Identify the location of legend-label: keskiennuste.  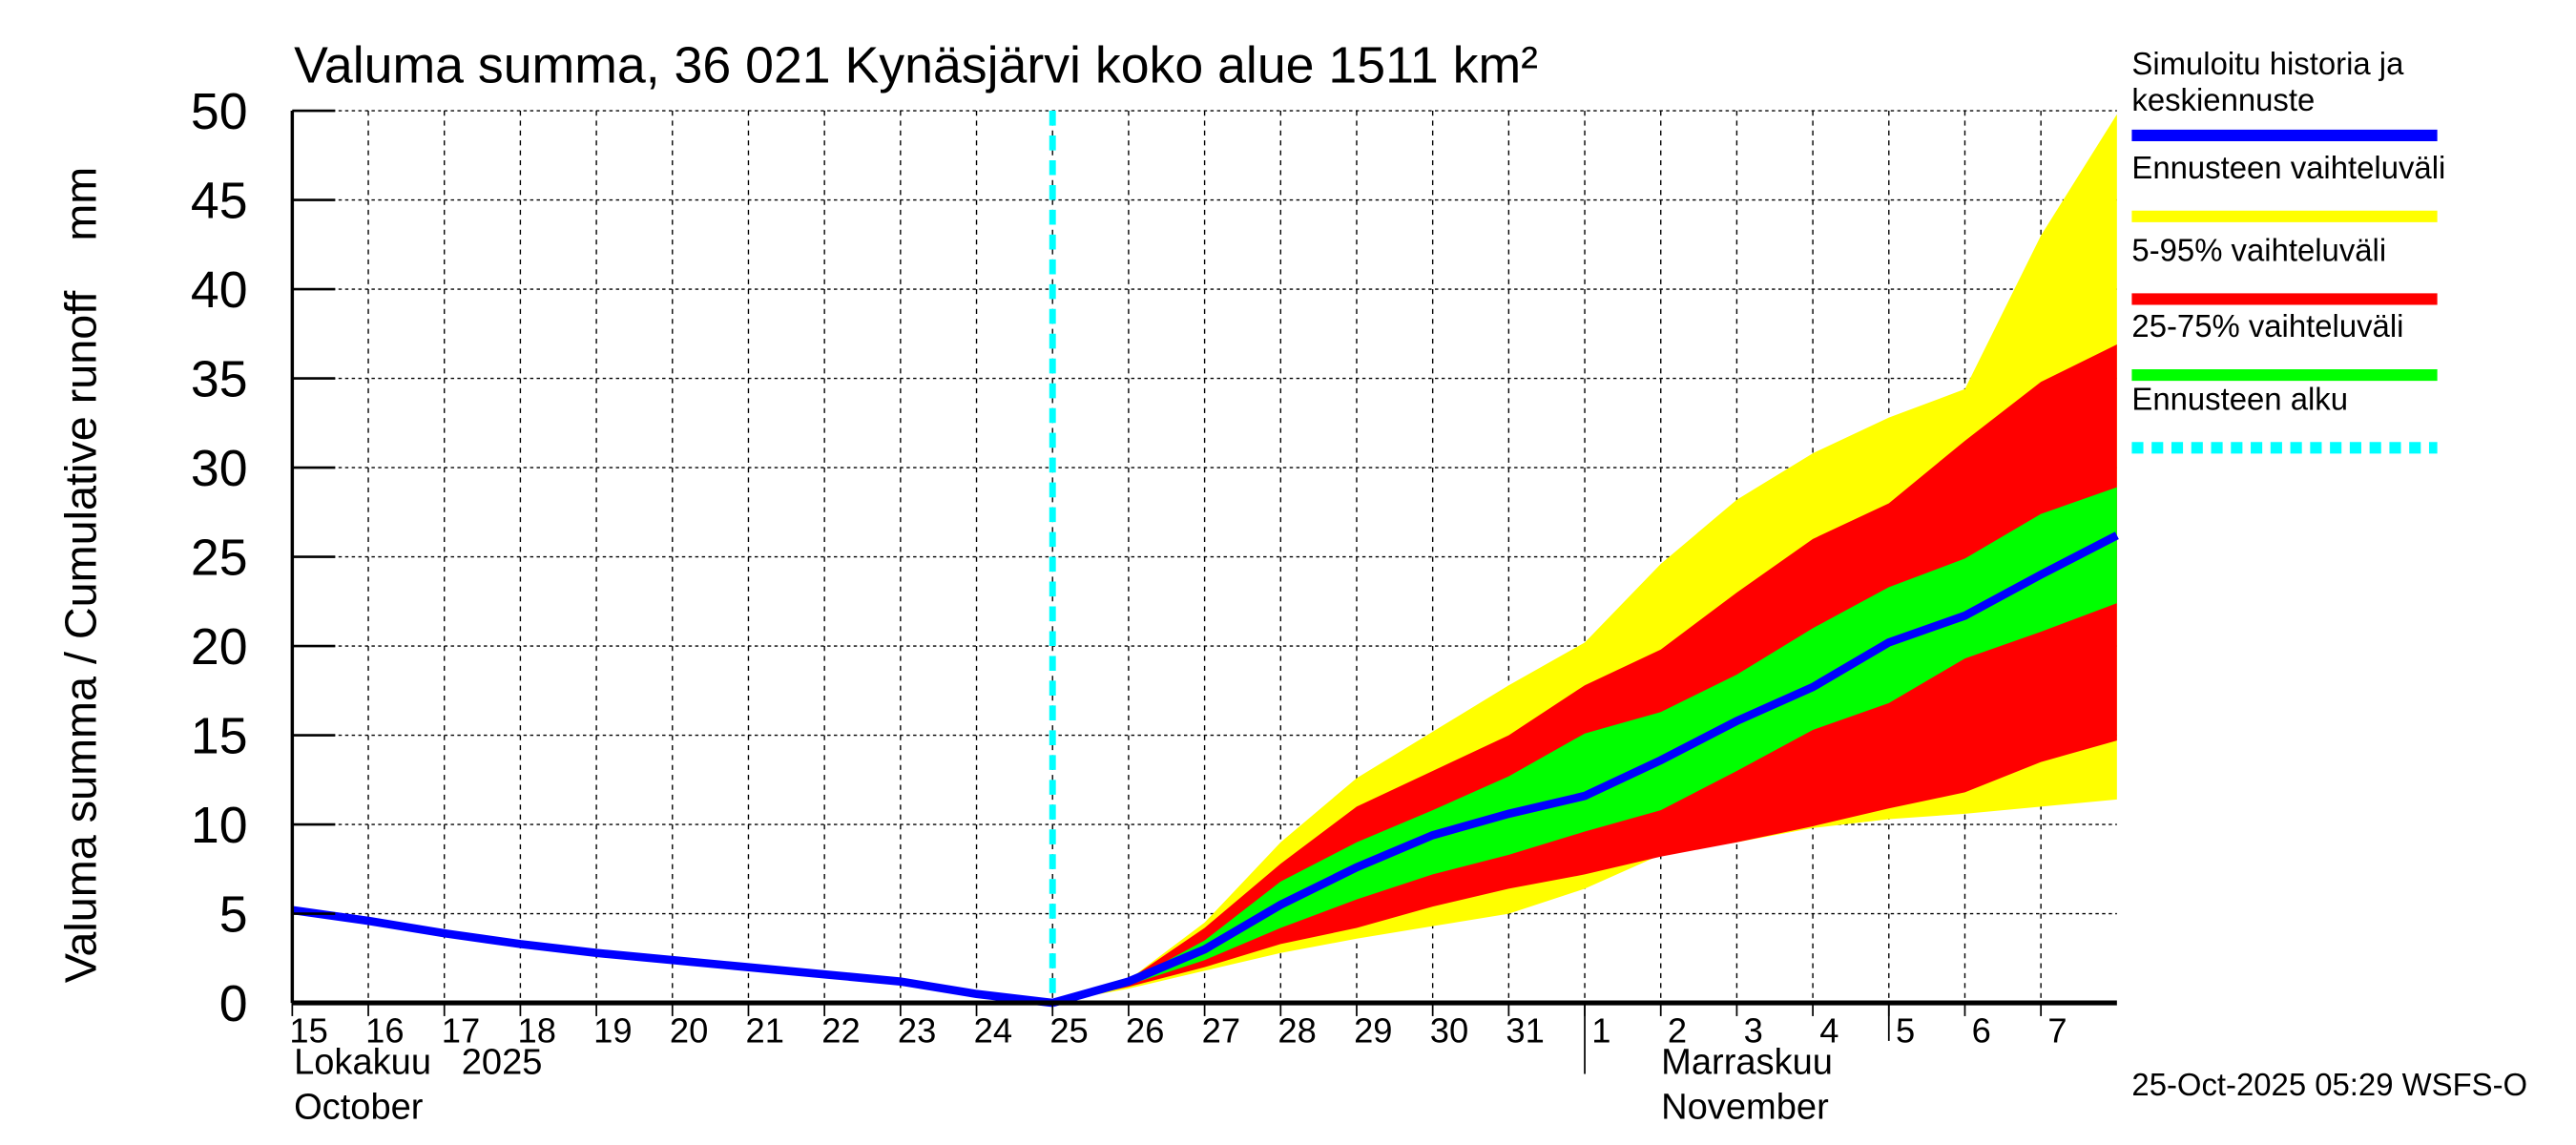
(2223, 99).